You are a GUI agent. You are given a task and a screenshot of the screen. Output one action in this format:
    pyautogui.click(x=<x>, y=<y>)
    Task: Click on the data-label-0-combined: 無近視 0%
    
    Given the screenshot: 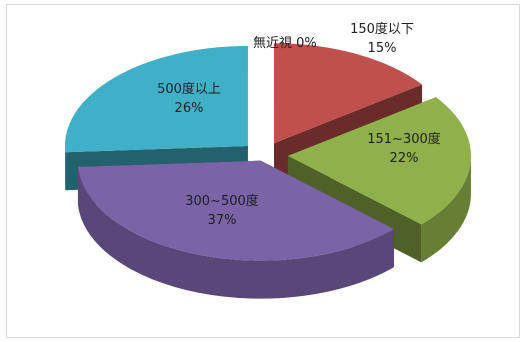 What is the action you would take?
    pyautogui.click(x=285, y=43)
    